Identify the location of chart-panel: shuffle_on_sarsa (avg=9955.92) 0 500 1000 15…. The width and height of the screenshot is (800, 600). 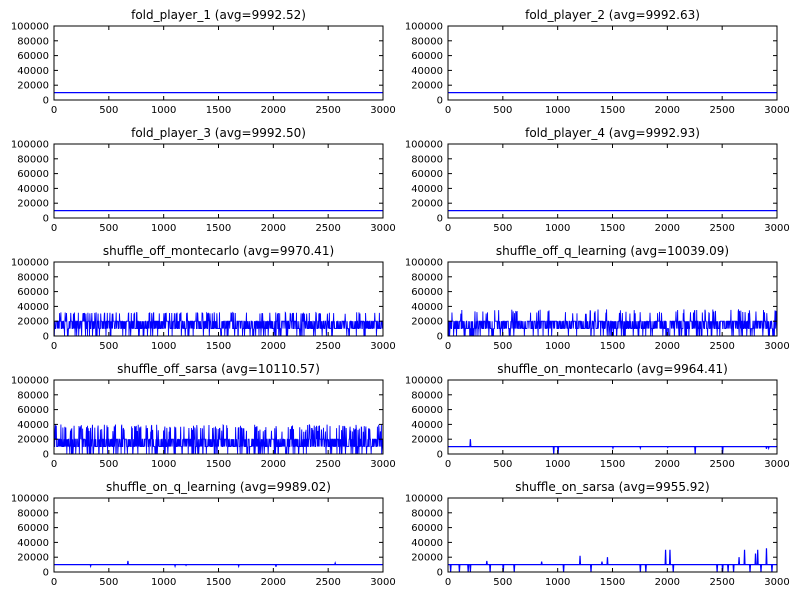
(597, 534).